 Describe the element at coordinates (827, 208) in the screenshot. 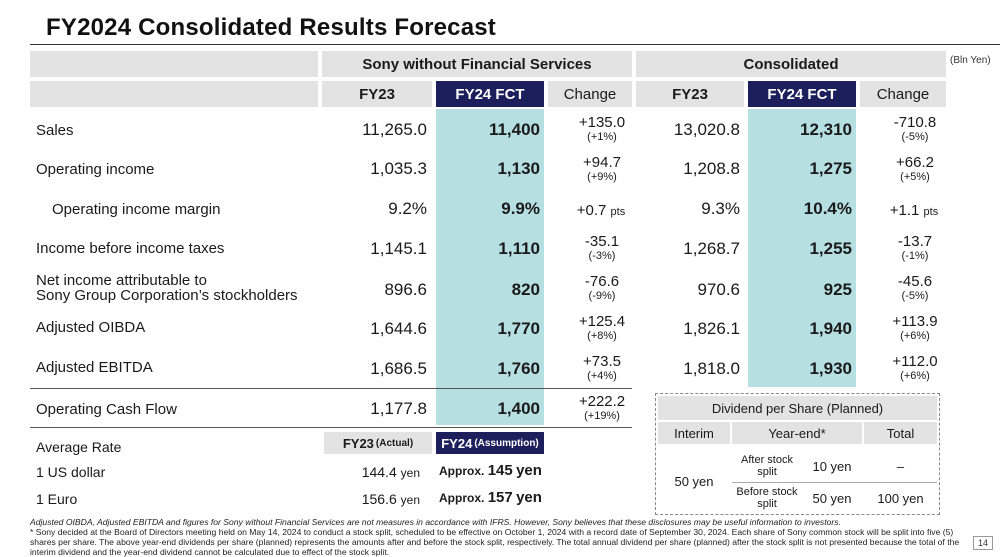

I see `margin-fy24-c: 10.4%` at that location.